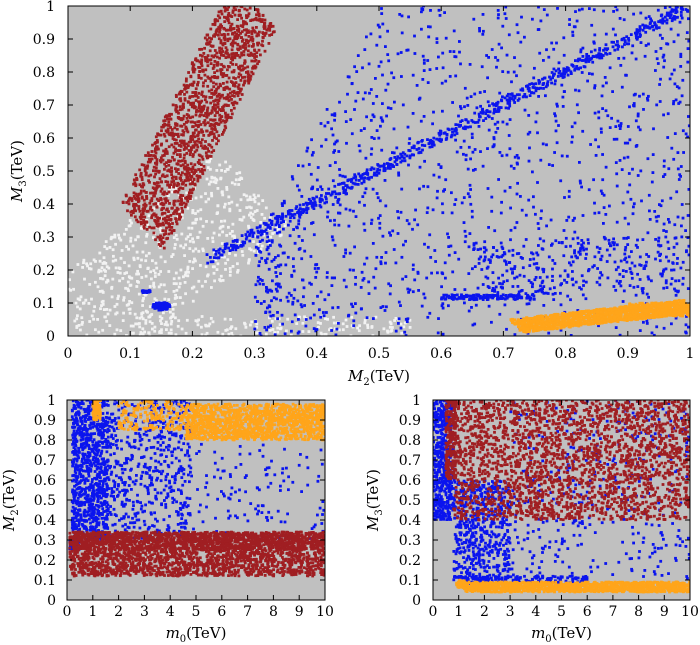 This screenshot has height=645, width=700. What do you see at coordinates (240, 246) in the screenshot?
I see `series-white-top` at bounding box center [240, 246].